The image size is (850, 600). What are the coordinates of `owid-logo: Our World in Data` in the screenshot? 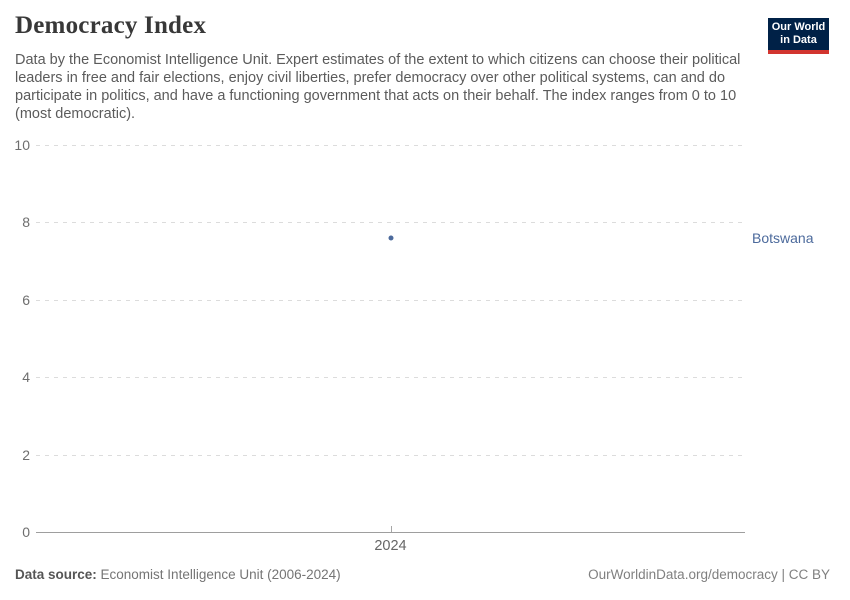 It's located at (798, 36).